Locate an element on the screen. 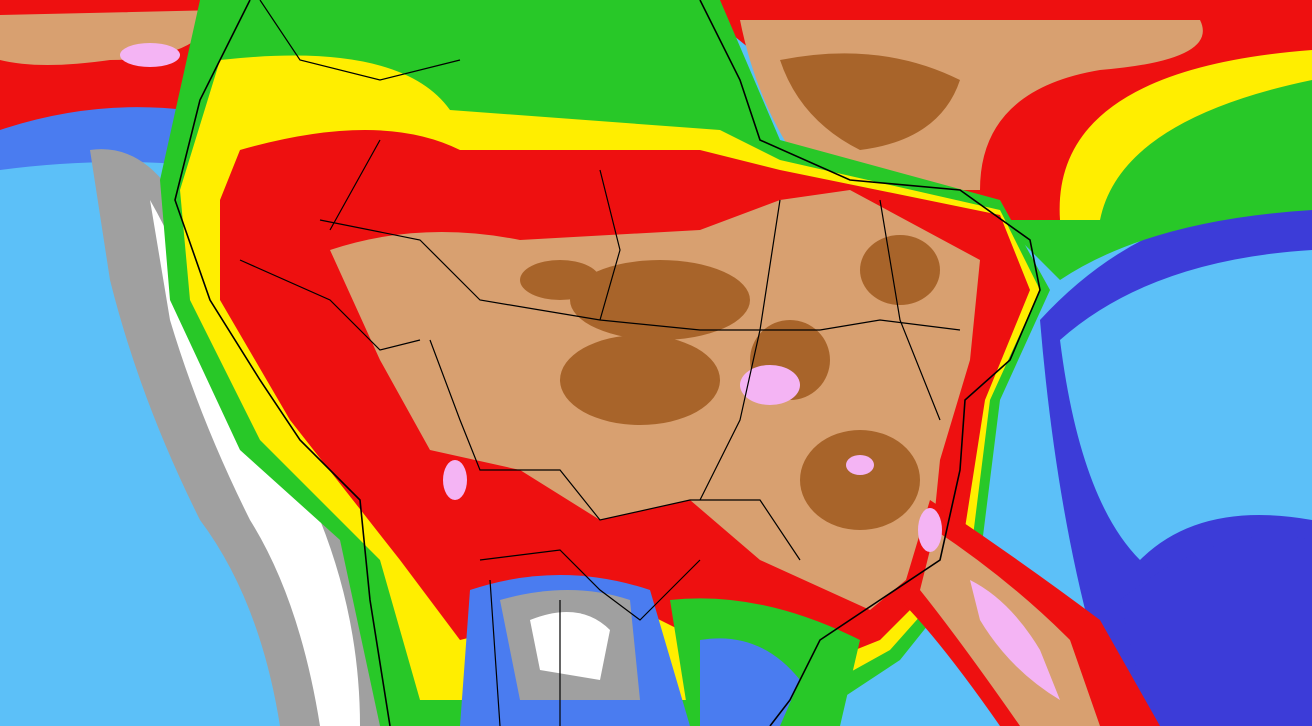 This screenshot has height=726, width=1312. south-white-zone is located at coordinates (570, 646).